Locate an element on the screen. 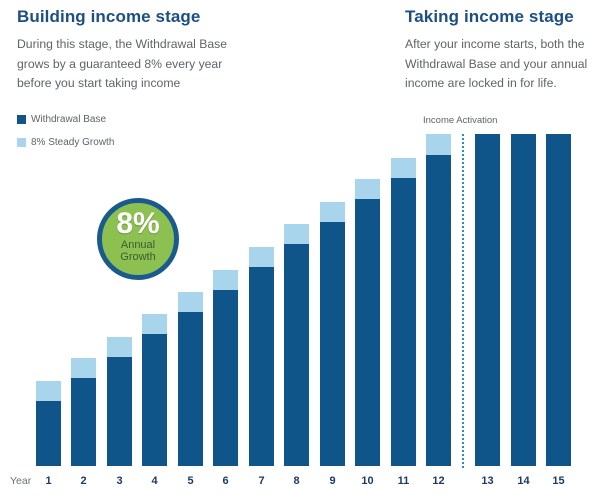 This screenshot has width=616, height=501. x-tick-label: 3 is located at coordinates (119, 481).